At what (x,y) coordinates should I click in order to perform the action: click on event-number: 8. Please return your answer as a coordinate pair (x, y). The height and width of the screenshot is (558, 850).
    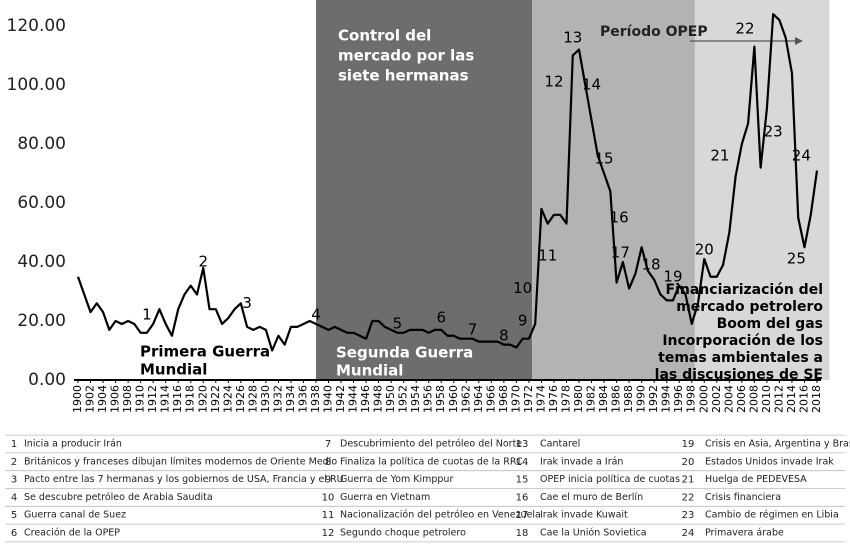
    Looking at the image, I should click on (504, 335).